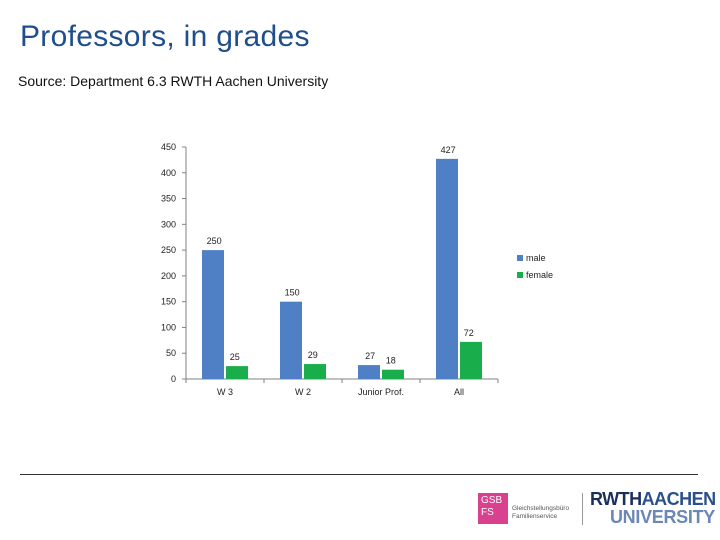 This screenshot has width=720, height=540. What do you see at coordinates (173, 379) in the screenshot?
I see `y-tick-label: 0` at bounding box center [173, 379].